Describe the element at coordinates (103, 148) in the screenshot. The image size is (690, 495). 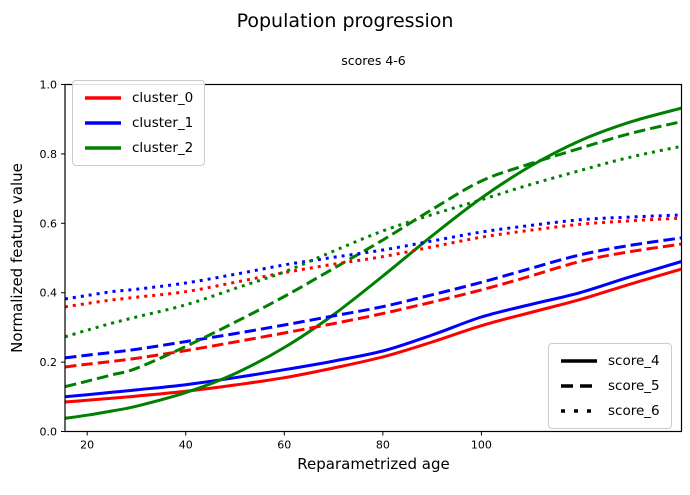
I see `cluster_2-line-swatch` at that location.